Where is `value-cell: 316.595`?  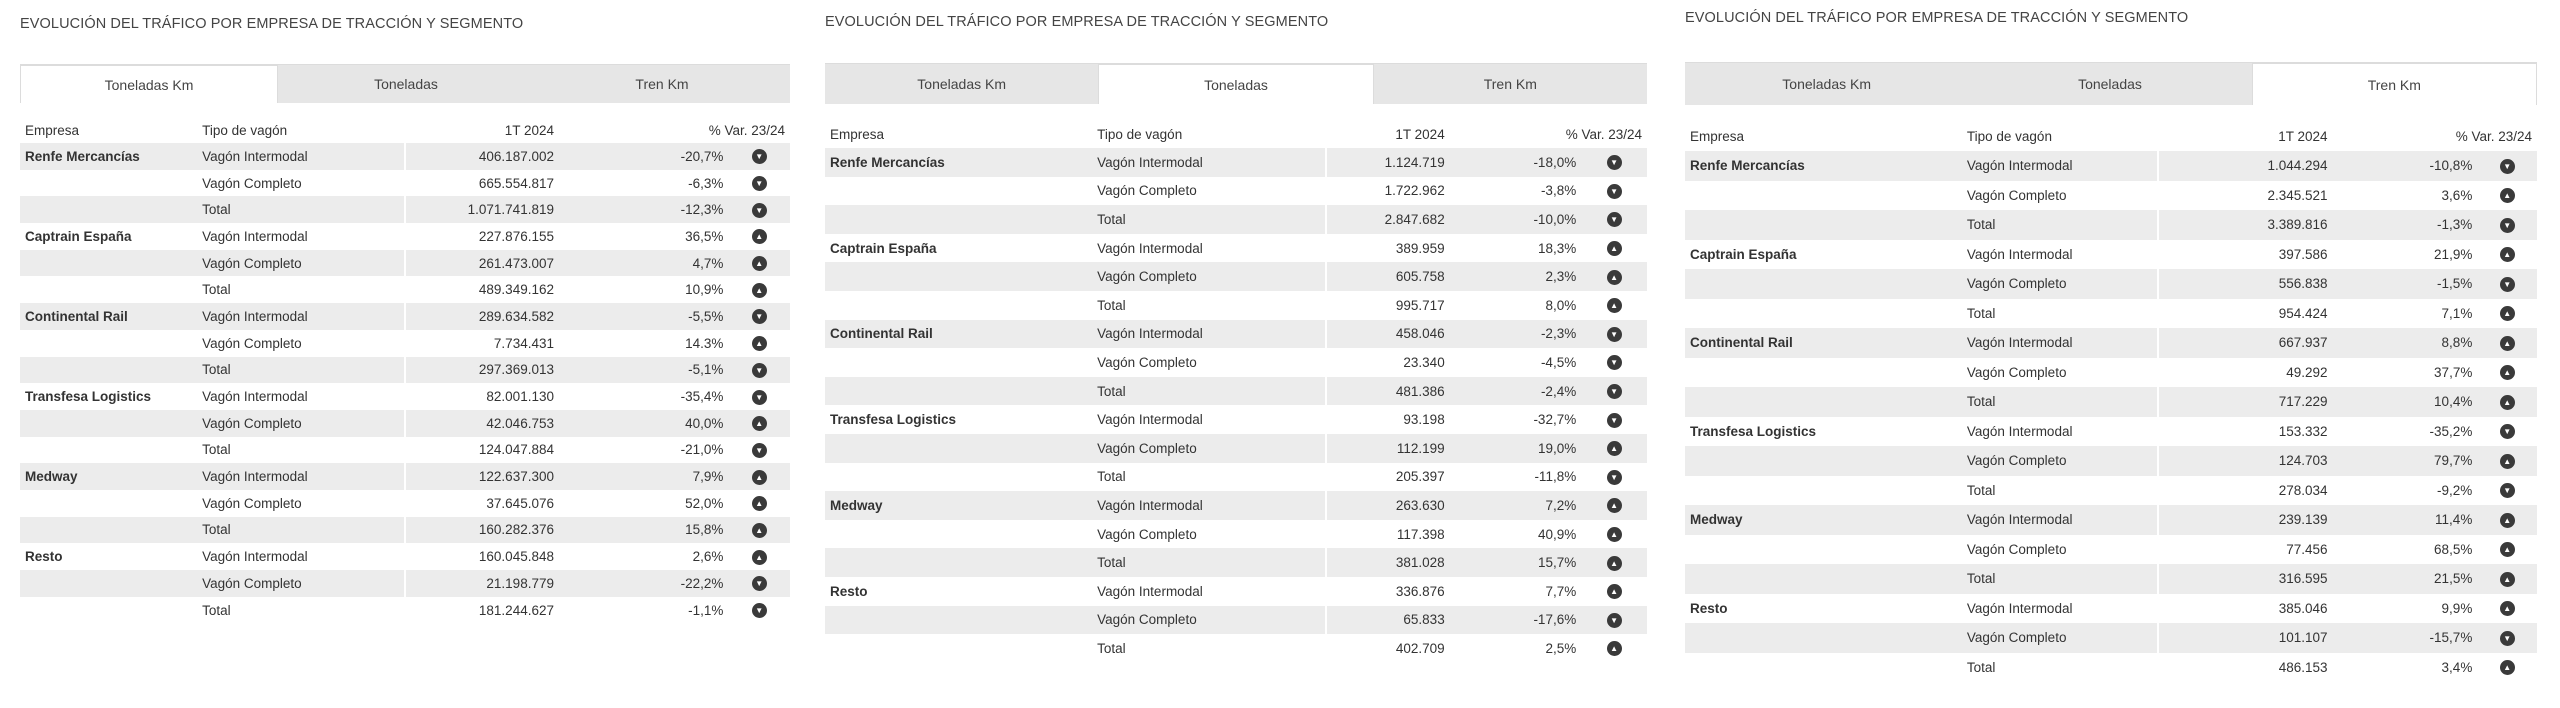
value-cell: 316.595 is located at coordinates (2244, 579).